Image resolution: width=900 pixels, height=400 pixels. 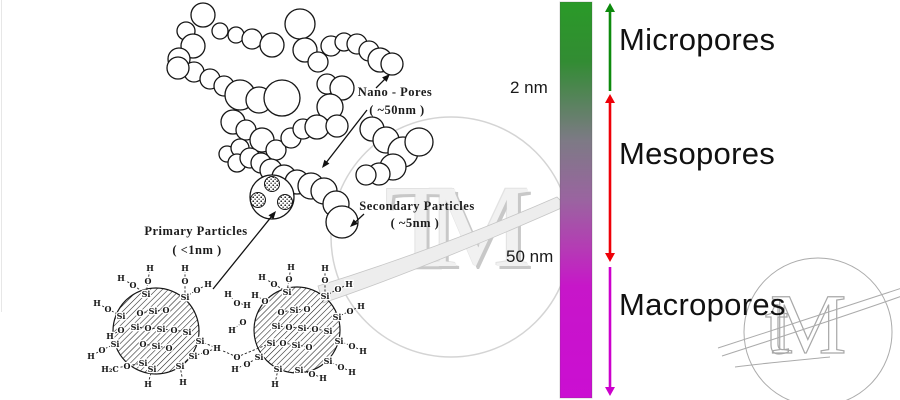 I want to click on primary-particles-size: ( <1nm ), so click(x=197, y=250).